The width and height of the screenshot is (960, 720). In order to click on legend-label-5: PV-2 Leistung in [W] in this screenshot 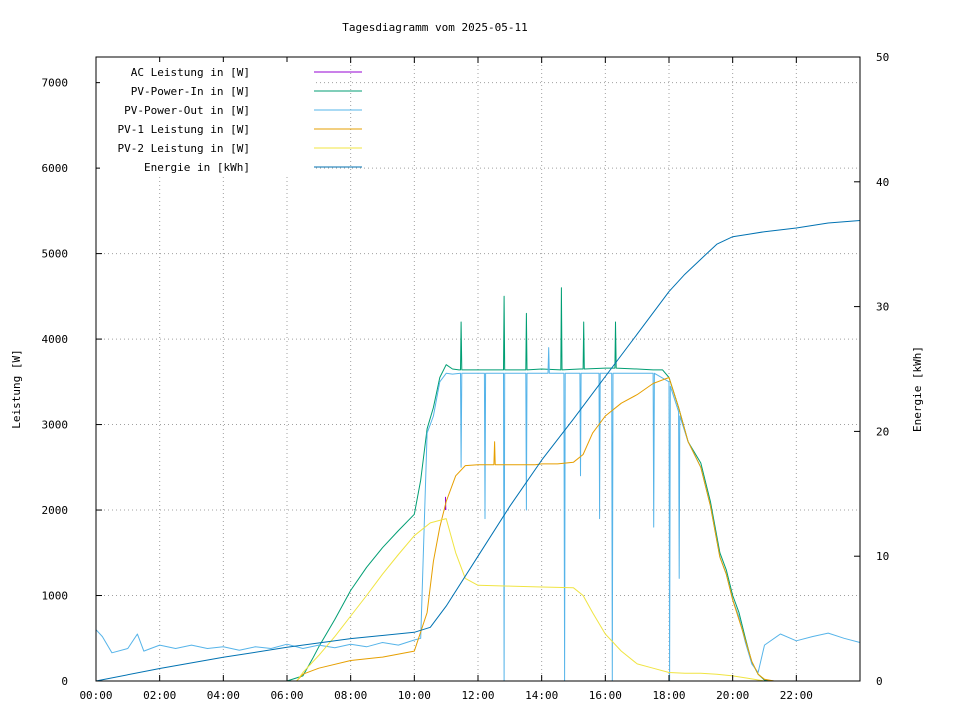, I will do `click(184, 148)`.